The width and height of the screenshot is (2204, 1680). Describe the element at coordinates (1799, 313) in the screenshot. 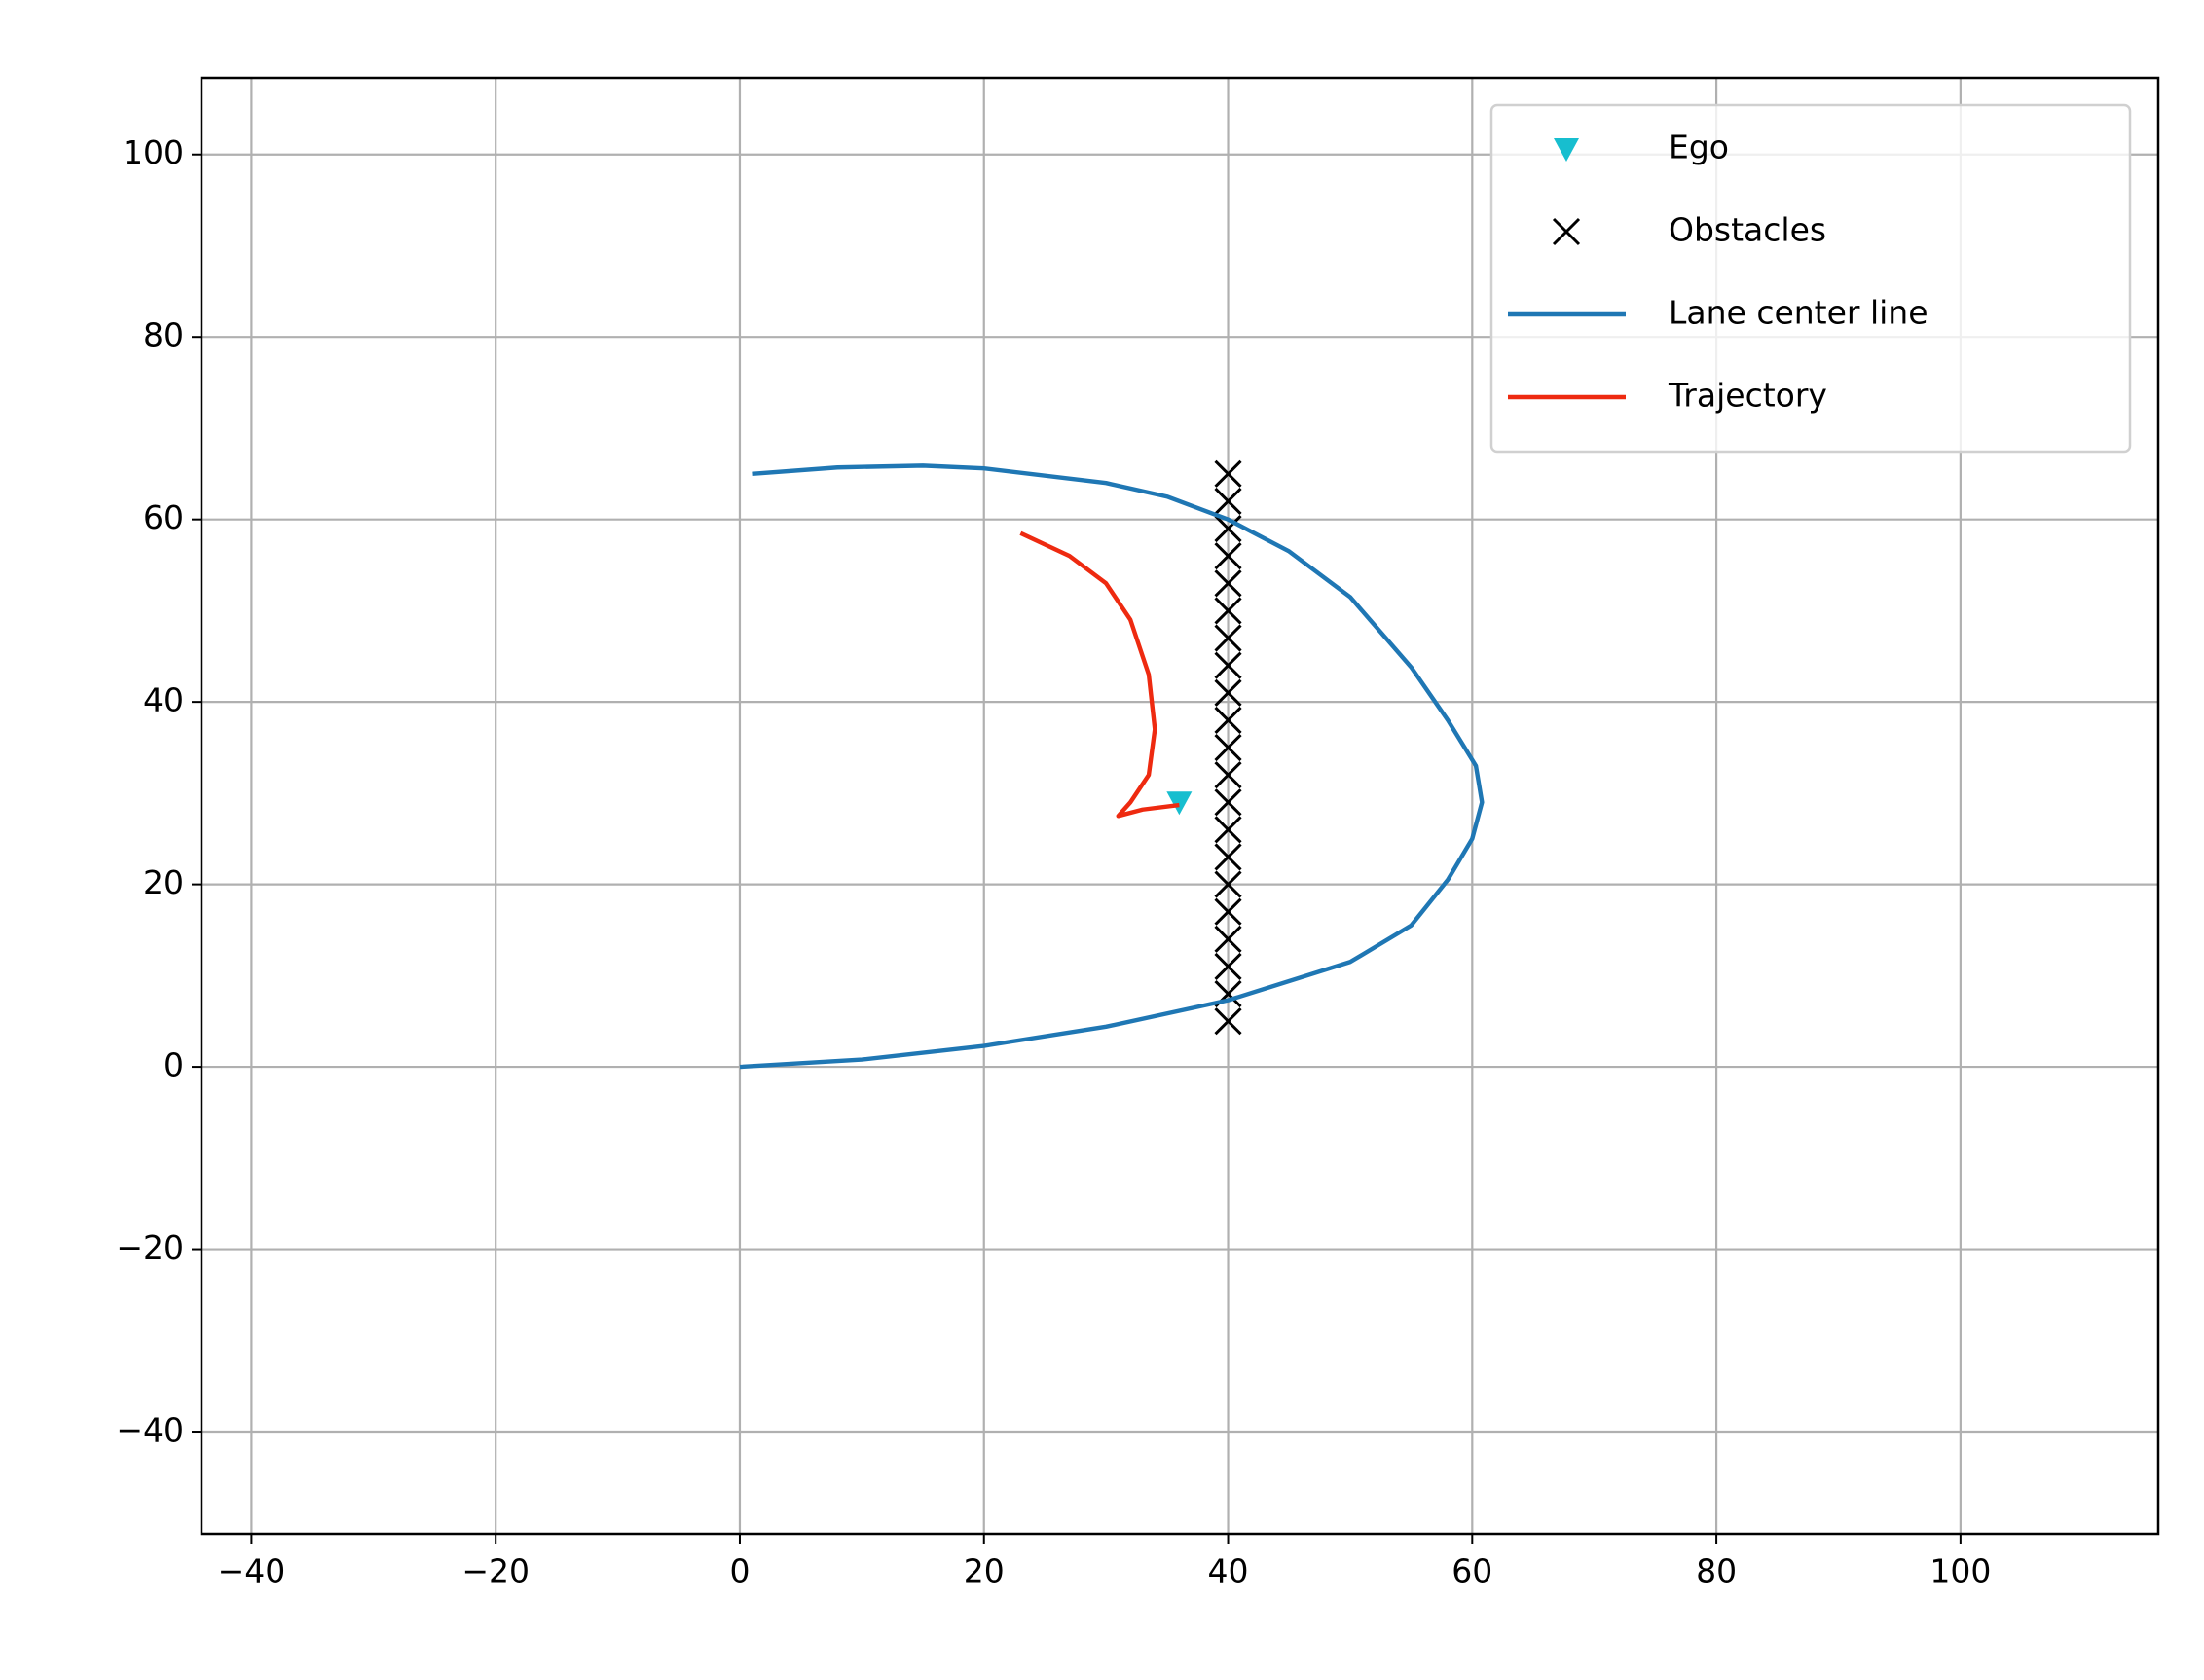

I see `legend-label: Lane center line` at that location.